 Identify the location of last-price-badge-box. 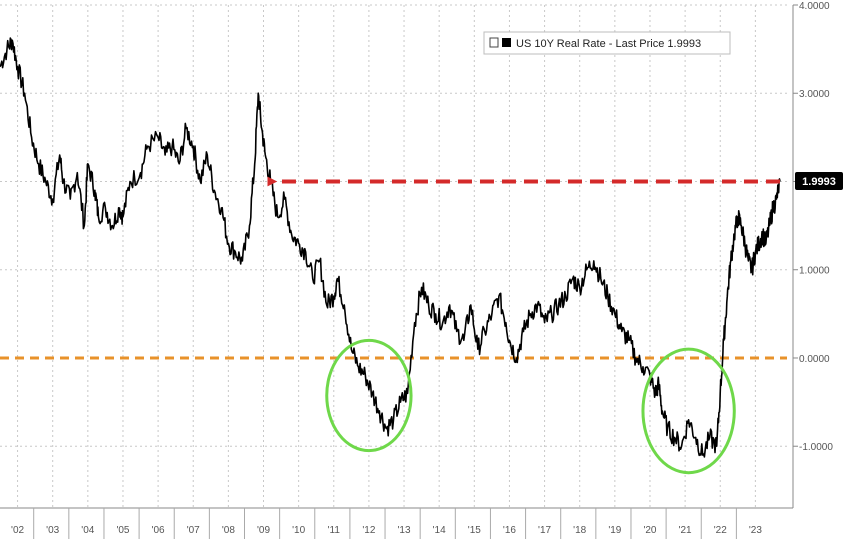
(819, 181).